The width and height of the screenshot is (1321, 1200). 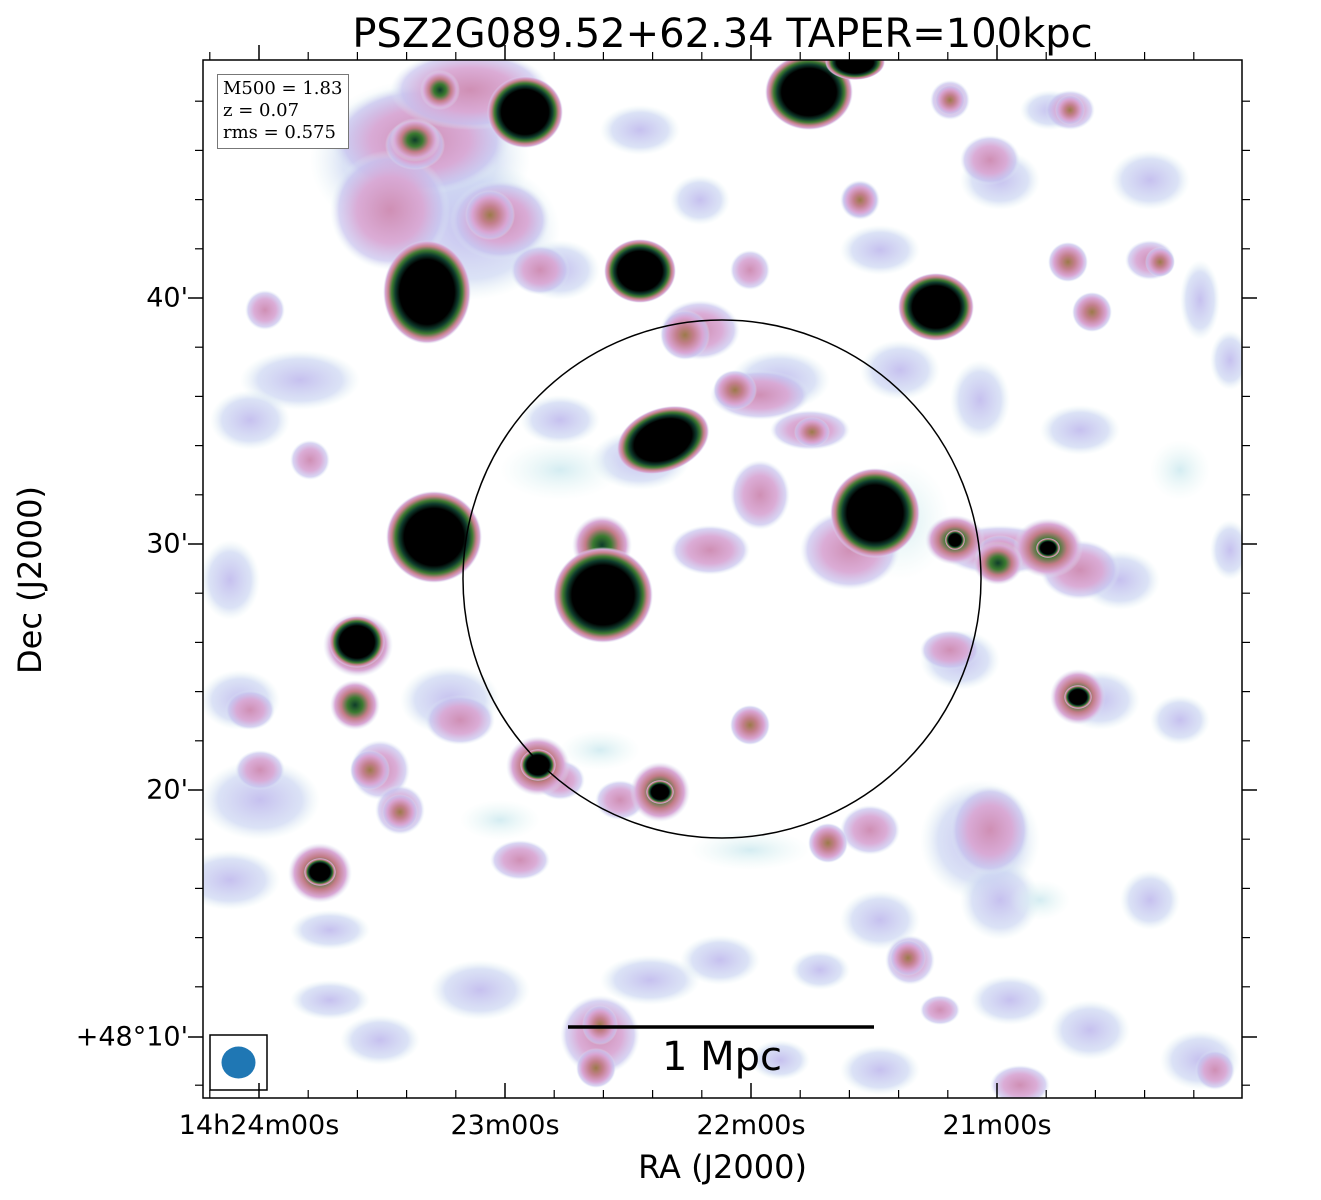 I want to click on y-axis-label: Dec (J2000), so click(x=30, y=580).